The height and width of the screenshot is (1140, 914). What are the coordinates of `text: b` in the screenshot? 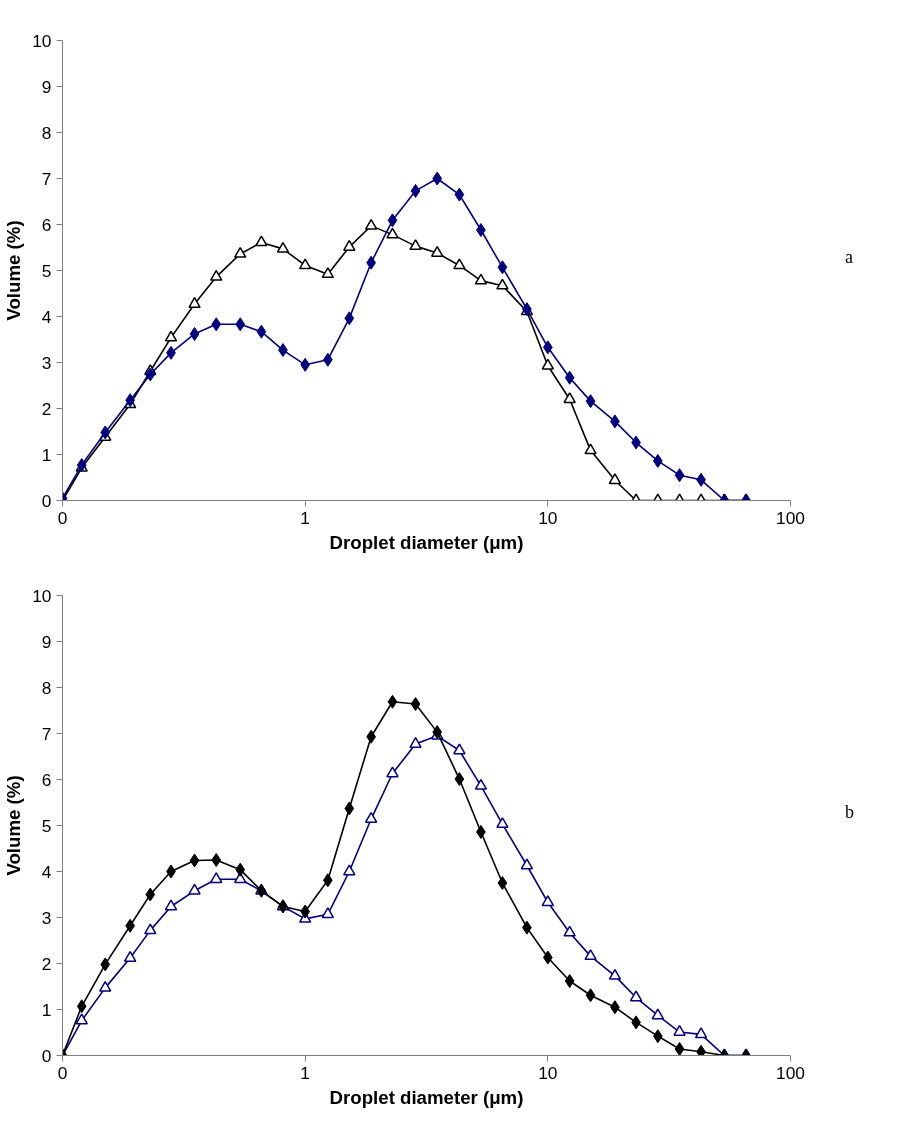 It's located at (849, 812).